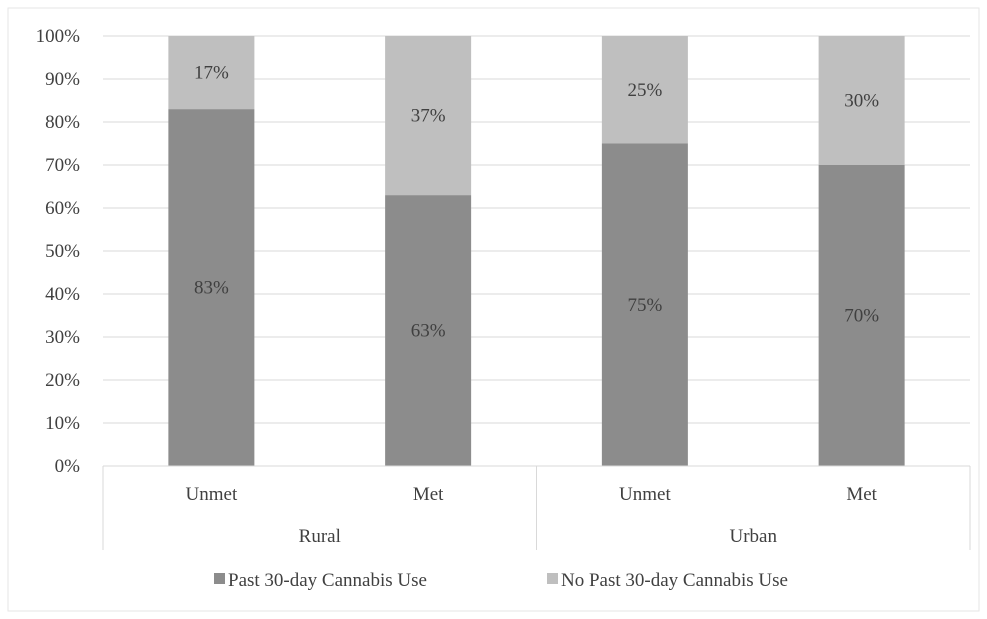  I want to click on y-tick-label: 100%, so click(58, 36).